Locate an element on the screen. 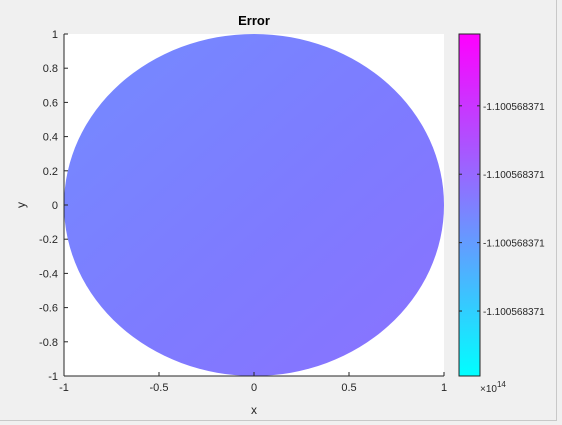  x-tick-label: -0.5 is located at coordinates (159, 388).